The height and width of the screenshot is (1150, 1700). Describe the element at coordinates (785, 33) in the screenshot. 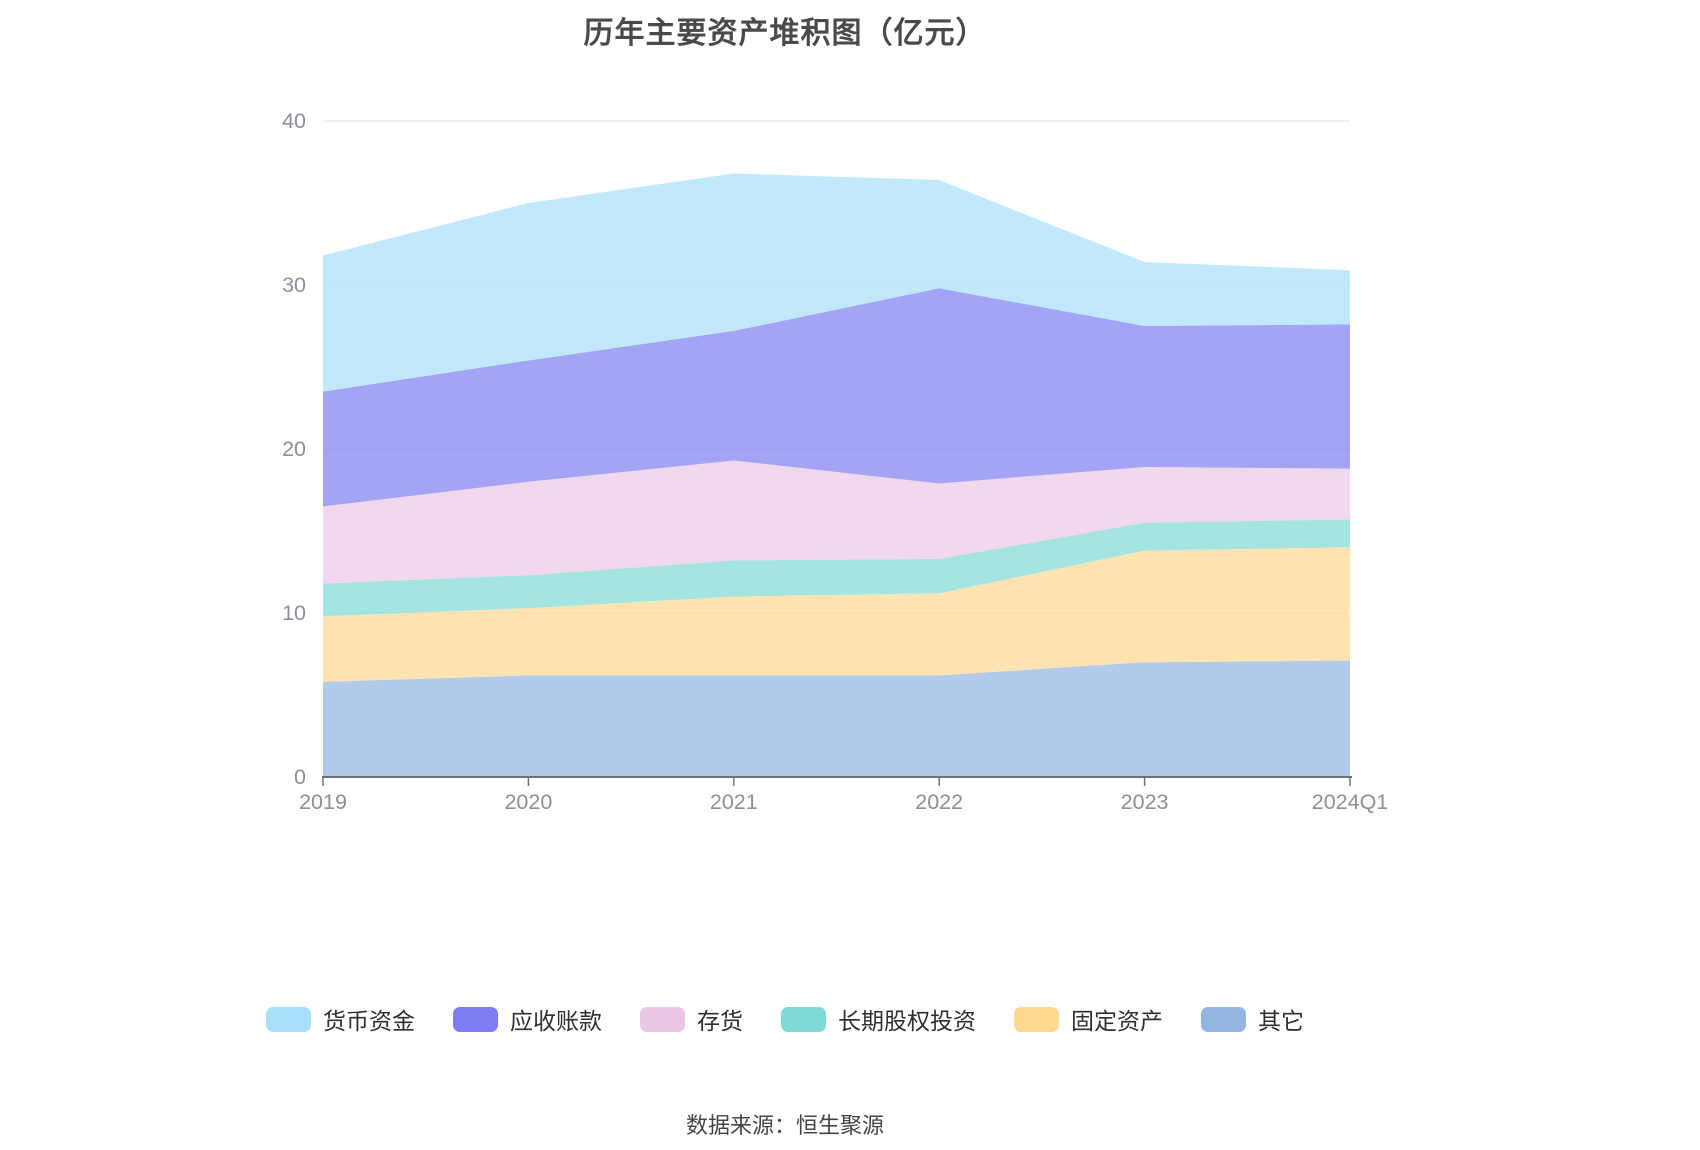

I see `chart-title: 历年主要资产堆积图（亿元）` at that location.